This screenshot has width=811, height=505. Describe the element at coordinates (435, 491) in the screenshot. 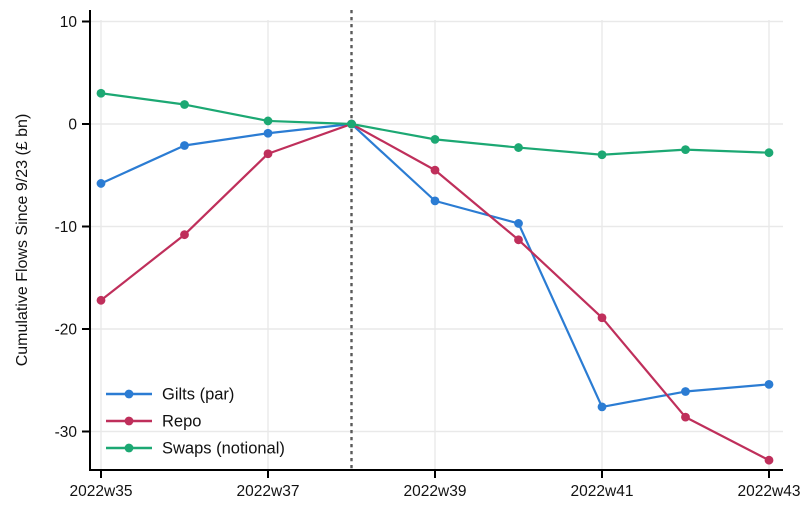

I see `x-tick-label: 2022w39` at that location.